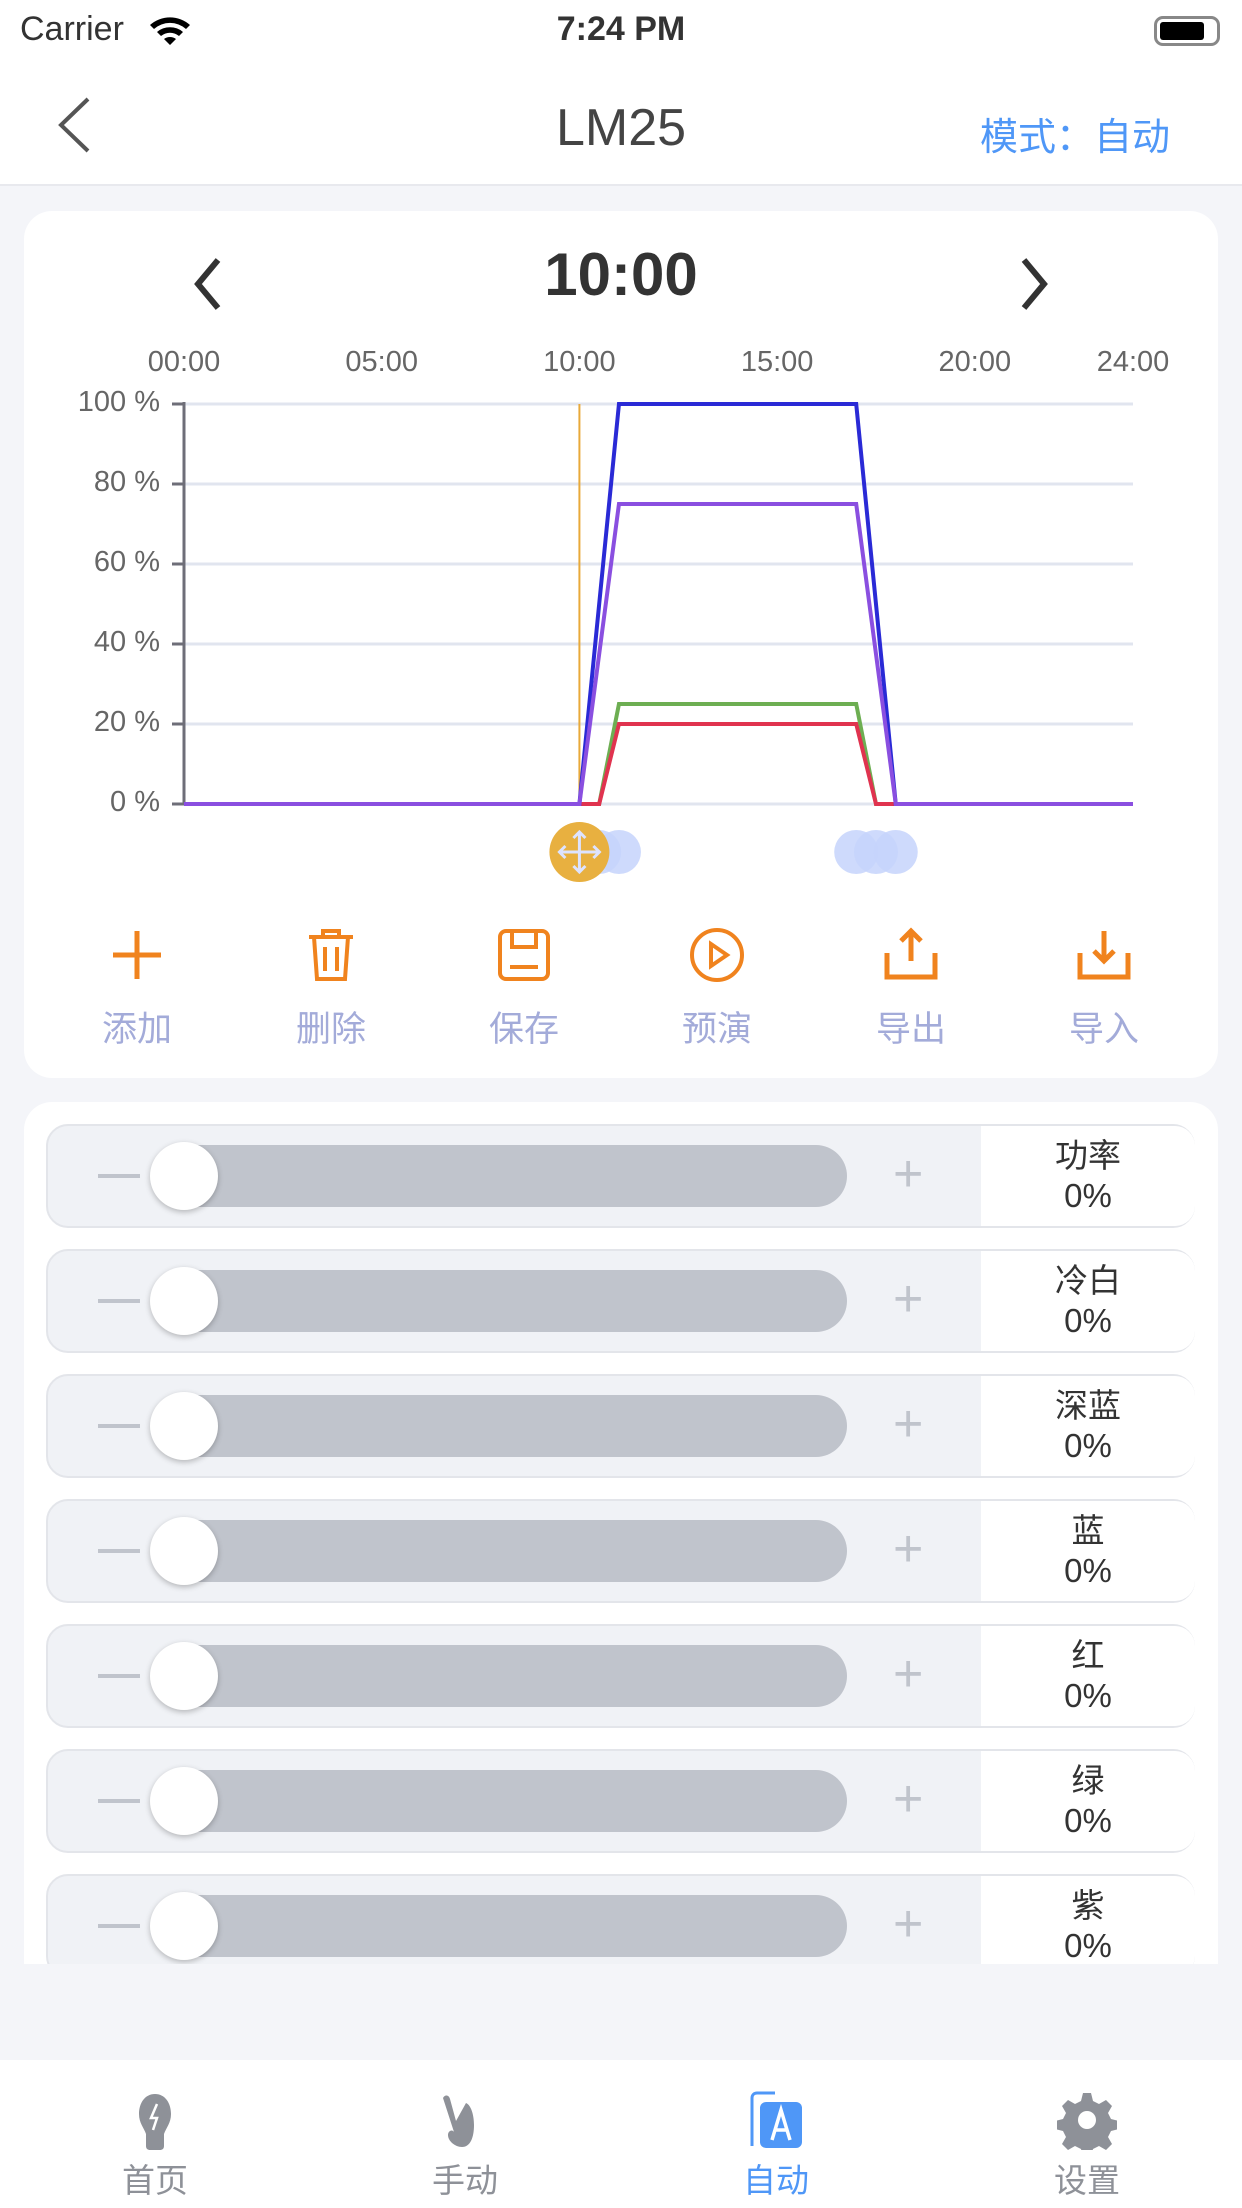 The height and width of the screenshot is (2208, 1242). Describe the element at coordinates (717, 988) in the screenshot. I see `toolbar-button-play: 预演` at that location.